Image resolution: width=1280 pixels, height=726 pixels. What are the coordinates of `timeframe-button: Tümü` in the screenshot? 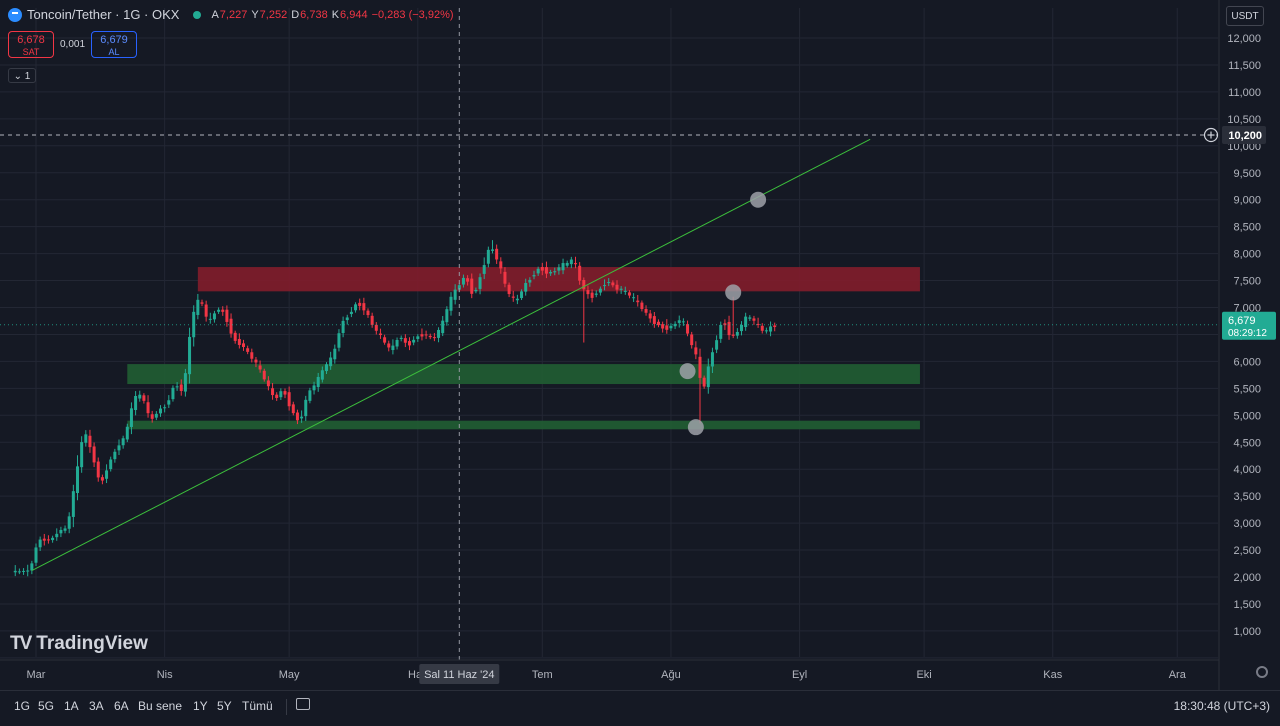 It's located at (257, 706).